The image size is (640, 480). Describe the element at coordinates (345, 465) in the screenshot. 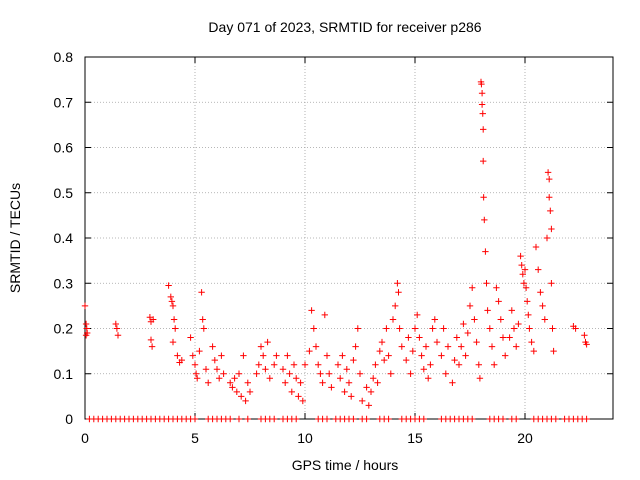

I see `x-axis-label: GPS time / hours` at that location.